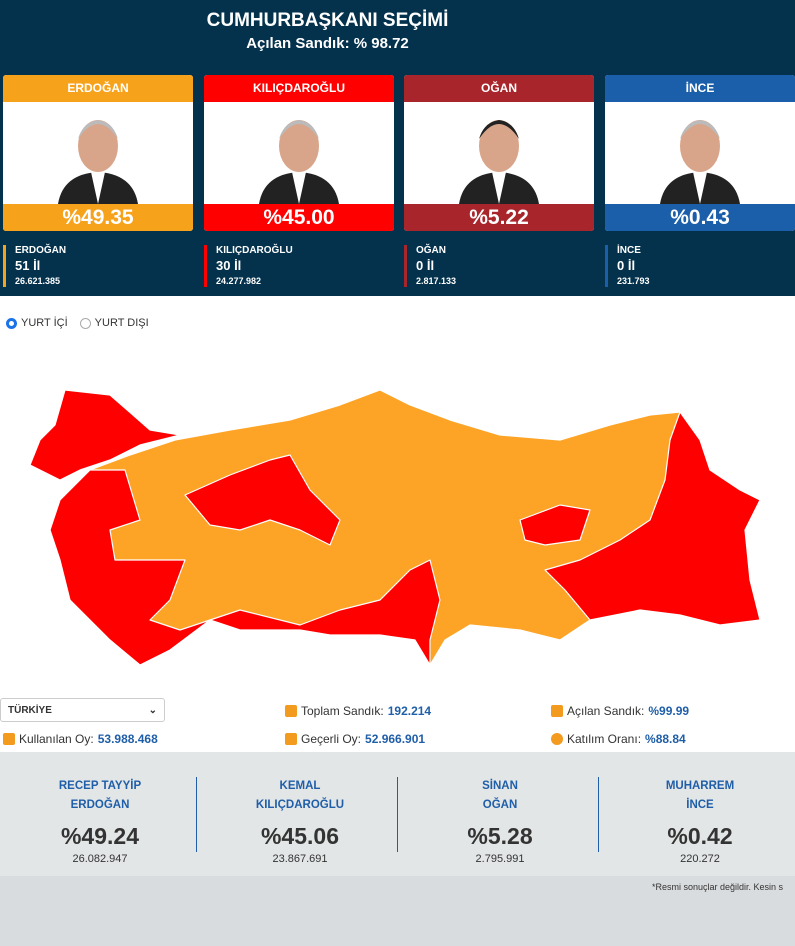 The width and height of the screenshot is (795, 946). Describe the element at coordinates (700, 88) in the screenshot. I see `candidate-name: İNCE` at that location.